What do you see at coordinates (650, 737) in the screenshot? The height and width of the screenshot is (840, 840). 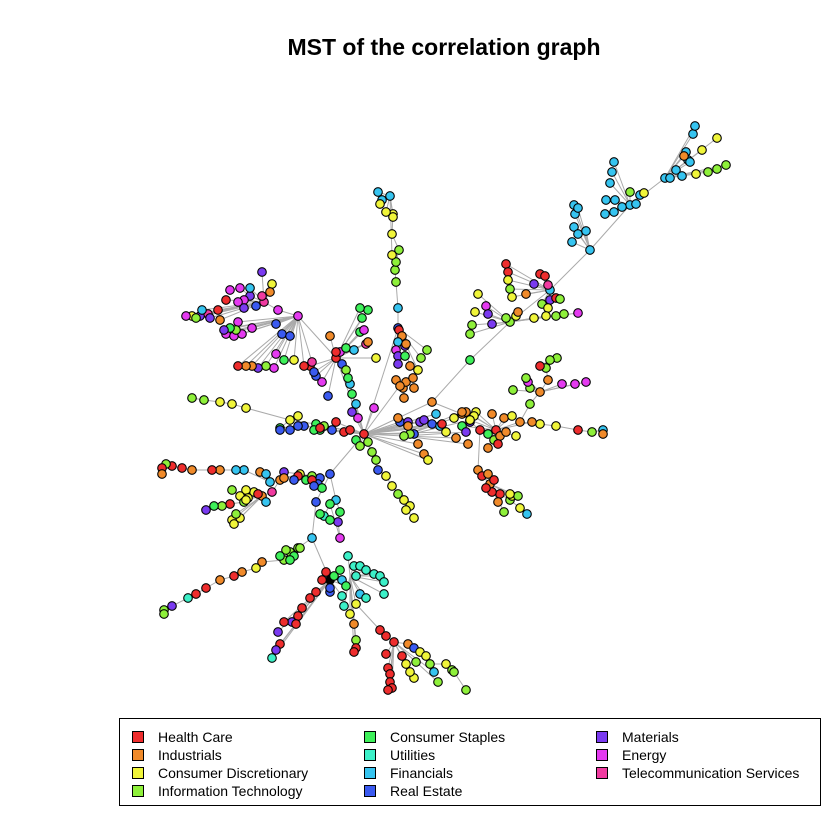 I see `legend-label: Materials` at bounding box center [650, 737].